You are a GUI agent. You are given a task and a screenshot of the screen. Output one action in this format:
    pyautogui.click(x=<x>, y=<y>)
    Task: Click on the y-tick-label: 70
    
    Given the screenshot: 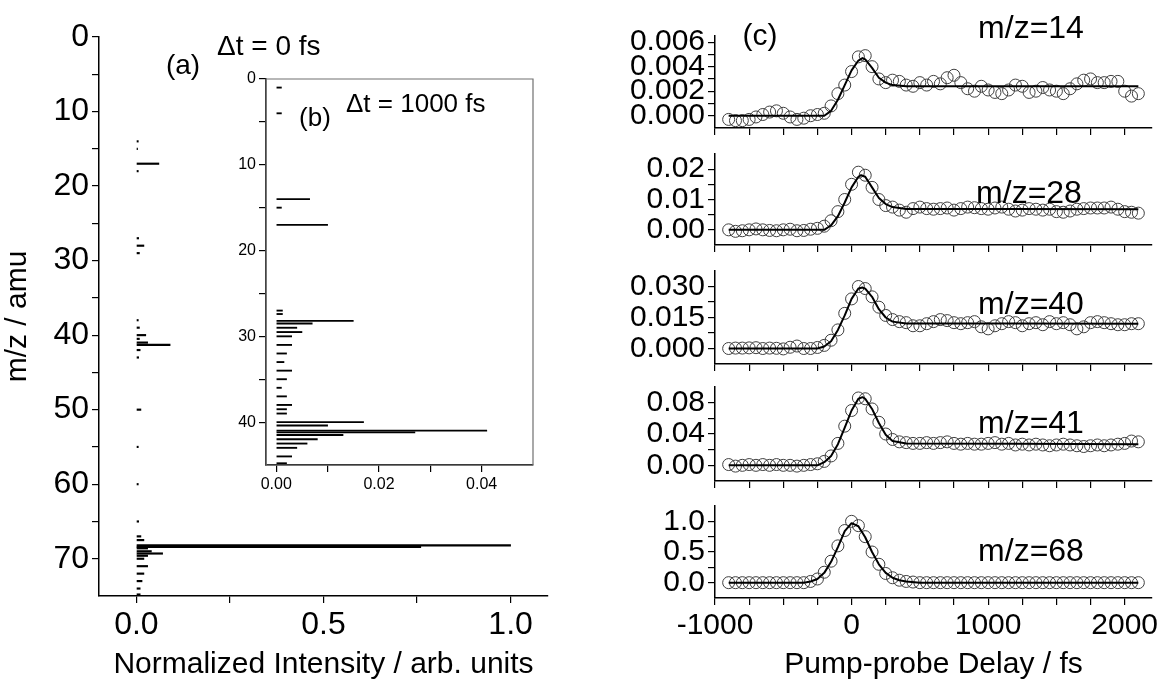 What is the action you would take?
    pyautogui.click(x=71, y=556)
    